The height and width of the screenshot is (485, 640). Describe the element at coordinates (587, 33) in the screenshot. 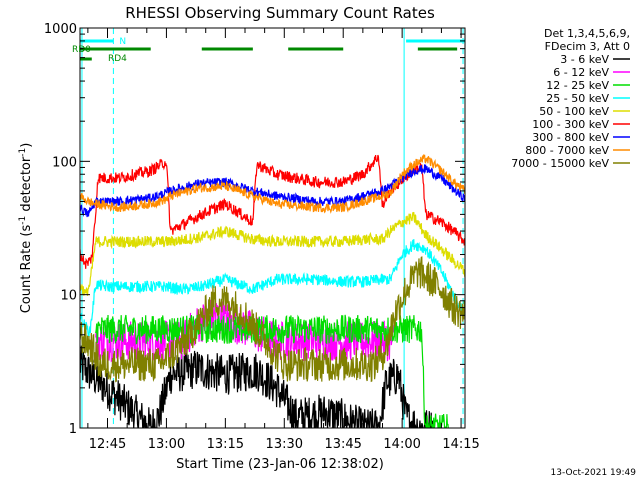

I see `legend-header: Det 1,3,4,5,6,9,` at that location.